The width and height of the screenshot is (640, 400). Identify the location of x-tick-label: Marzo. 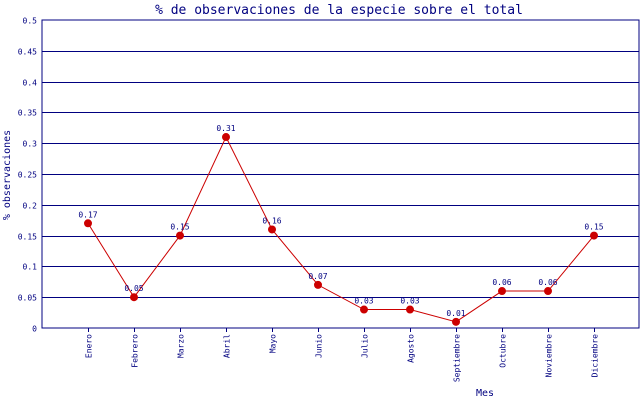
(181, 346).